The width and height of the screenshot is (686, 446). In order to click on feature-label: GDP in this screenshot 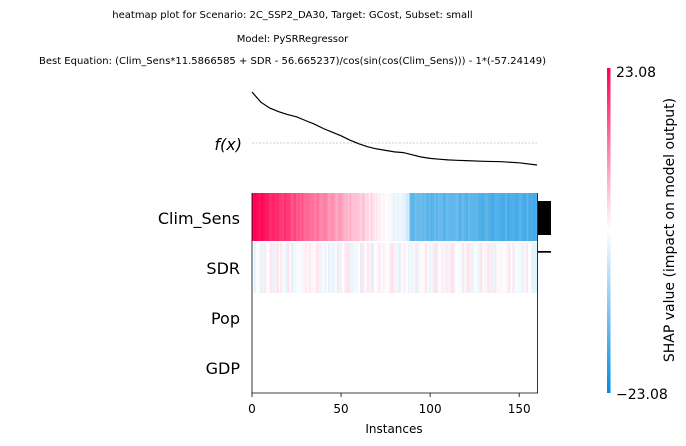, I will do `click(223, 368)`.